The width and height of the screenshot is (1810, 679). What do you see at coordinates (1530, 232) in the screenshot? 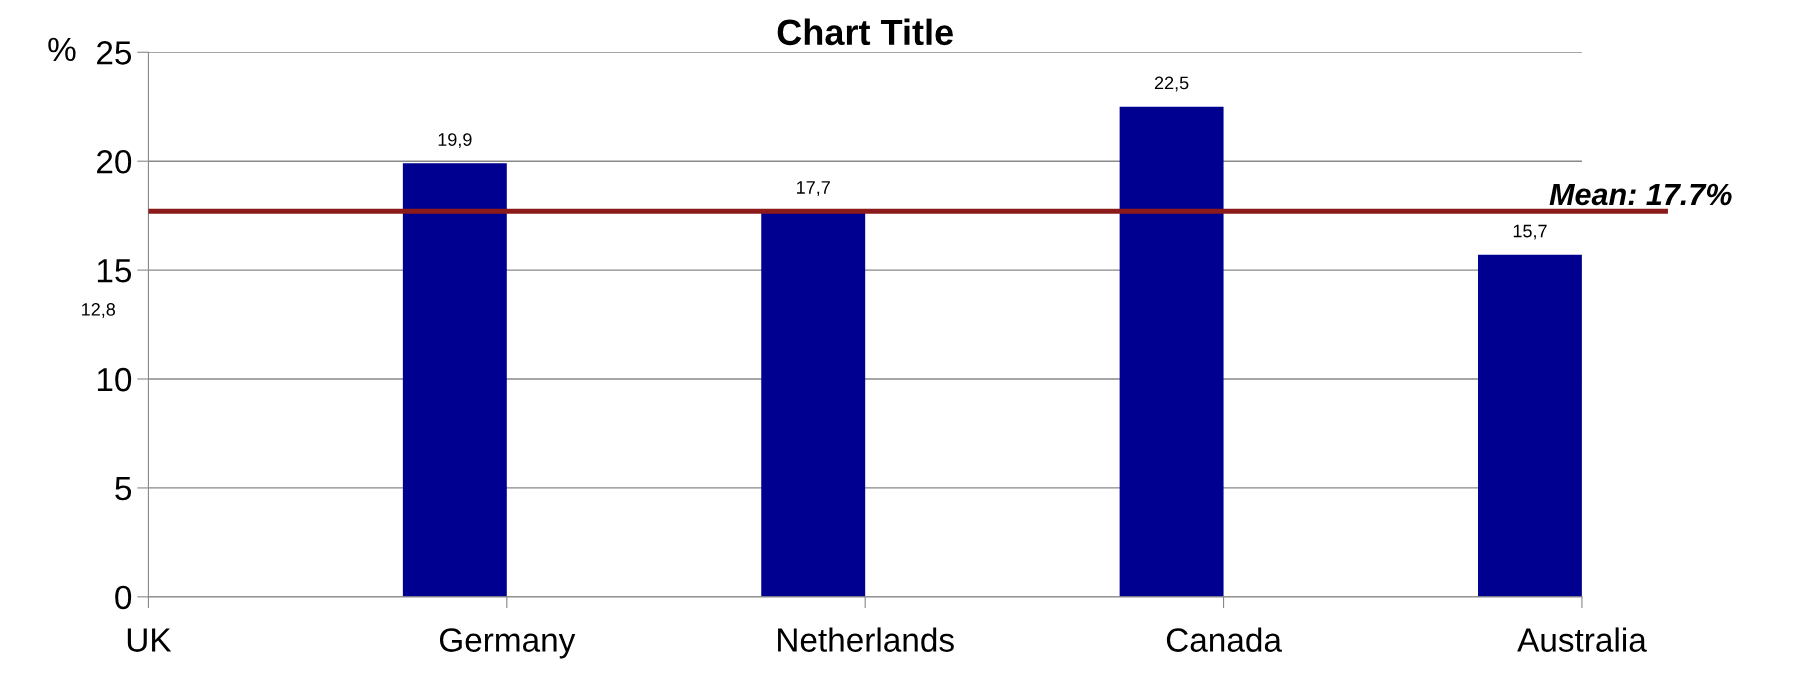
I see `data-label: 15,7` at bounding box center [1530, 232].